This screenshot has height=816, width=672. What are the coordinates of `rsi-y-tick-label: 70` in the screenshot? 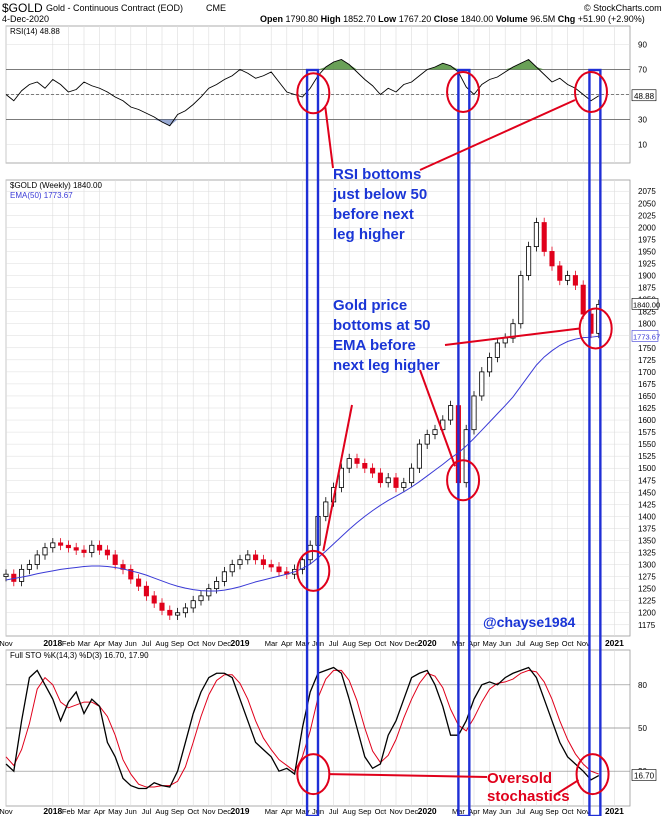 It's located at (642, 70).